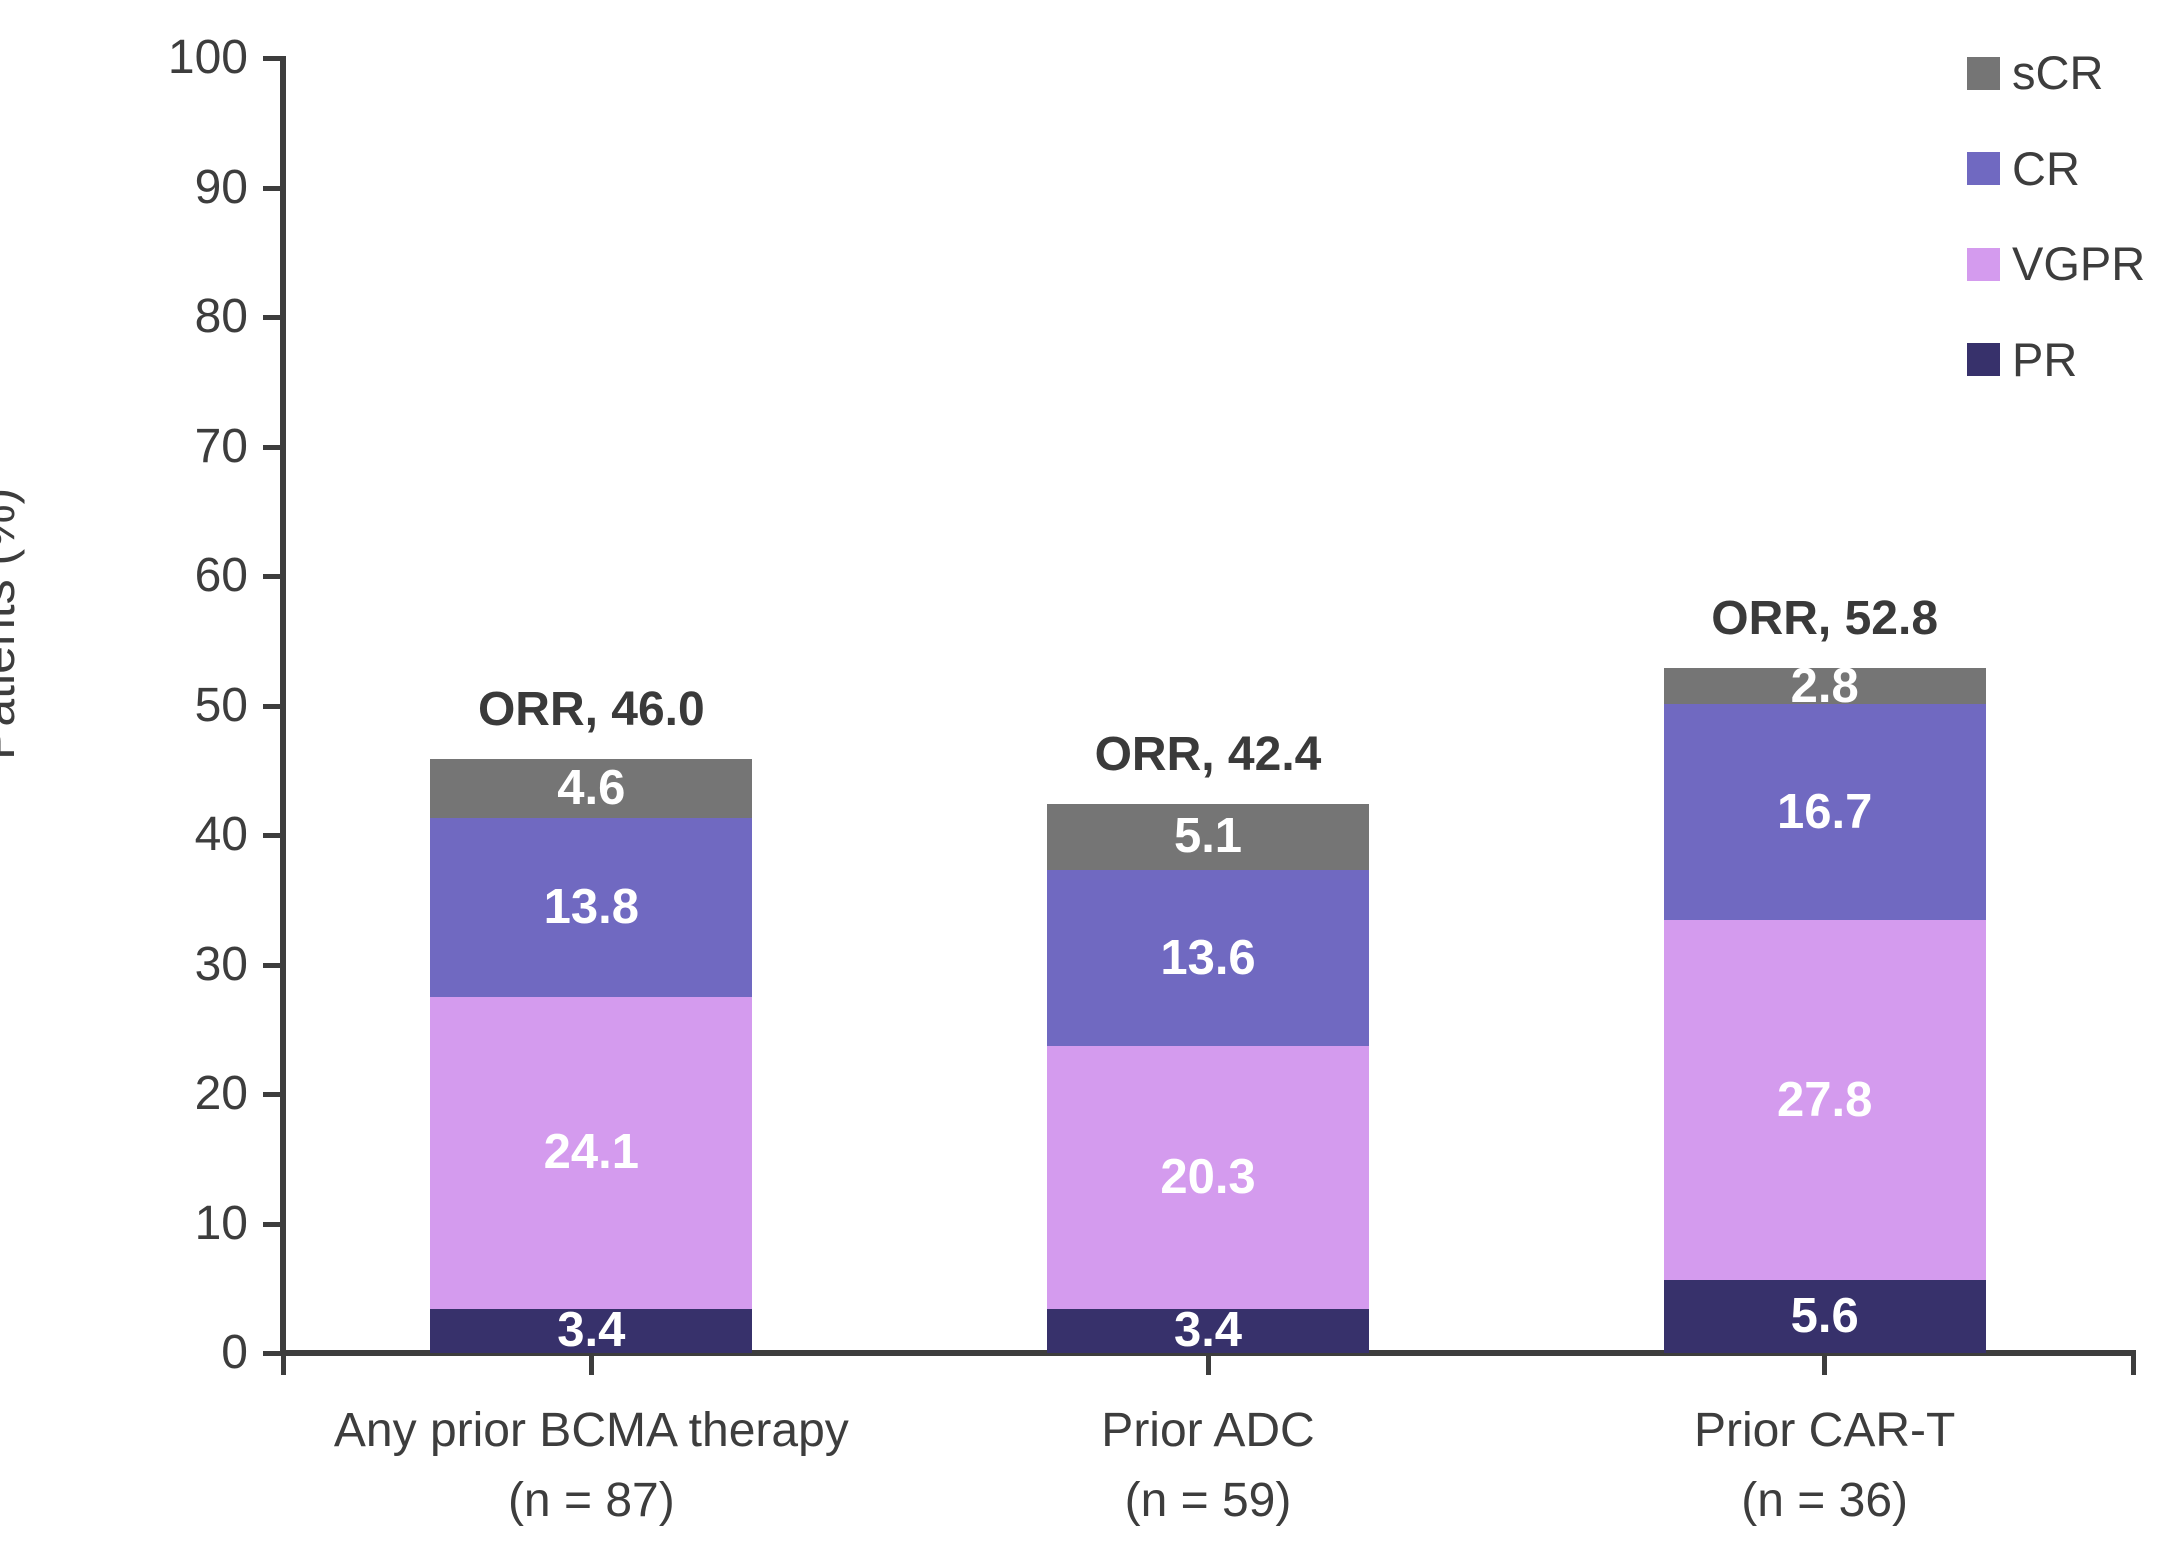 This screenshot has height=1559, width=2183. I want to click on legend-label: VGPR, so click(2079, 263).